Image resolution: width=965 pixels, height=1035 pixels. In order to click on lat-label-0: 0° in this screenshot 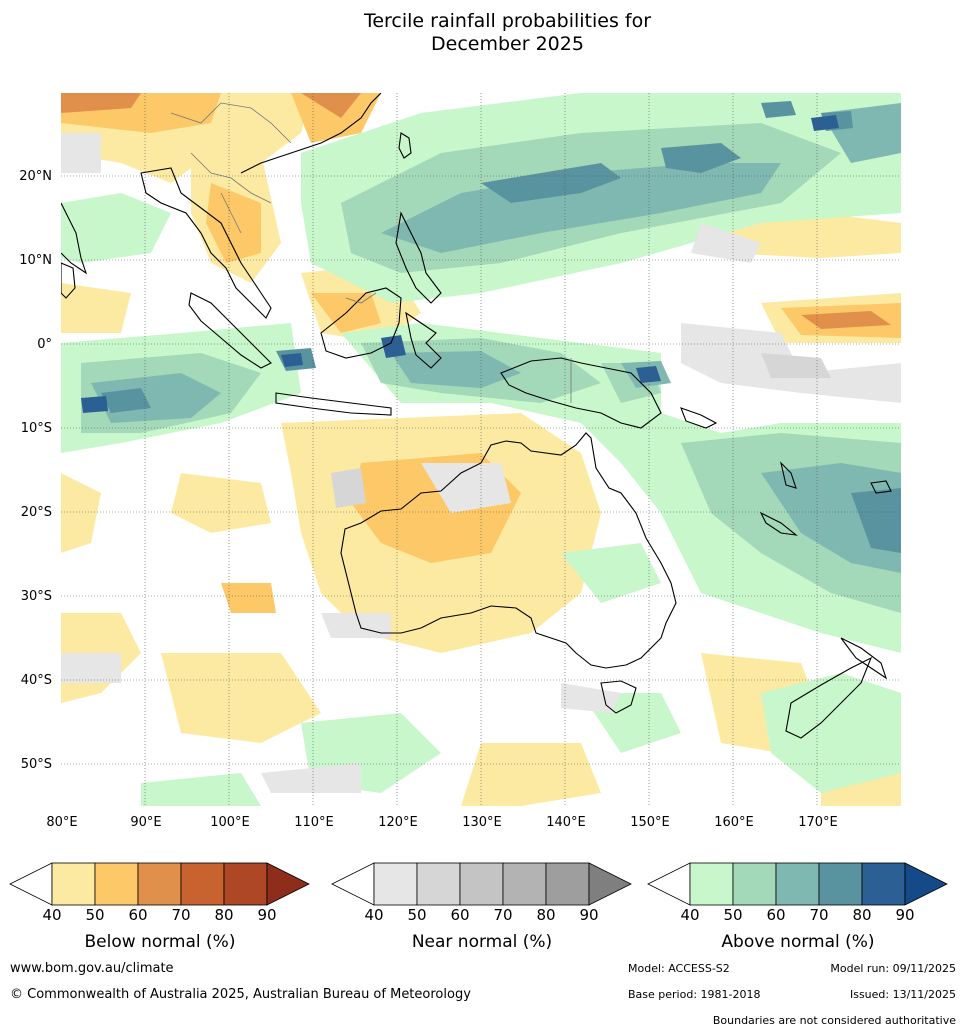, I will do `click(44, 344)`.